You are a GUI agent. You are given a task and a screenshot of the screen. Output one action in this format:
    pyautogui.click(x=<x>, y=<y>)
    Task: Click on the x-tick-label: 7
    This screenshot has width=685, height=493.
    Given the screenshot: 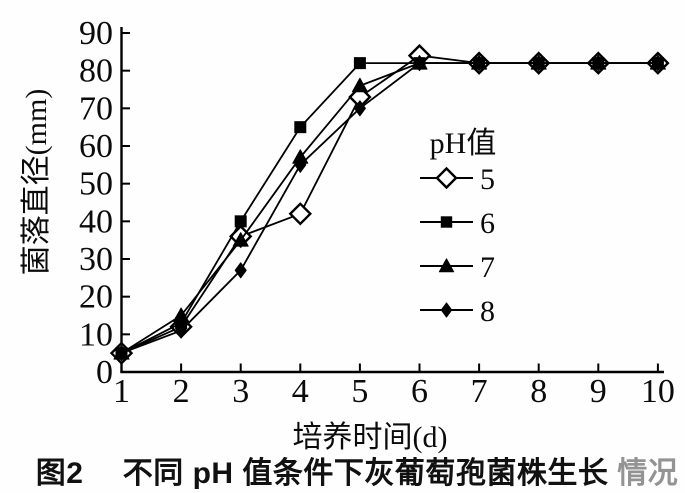 What is the action you would take?
    pyautogui.click(x=479, y=391)
    